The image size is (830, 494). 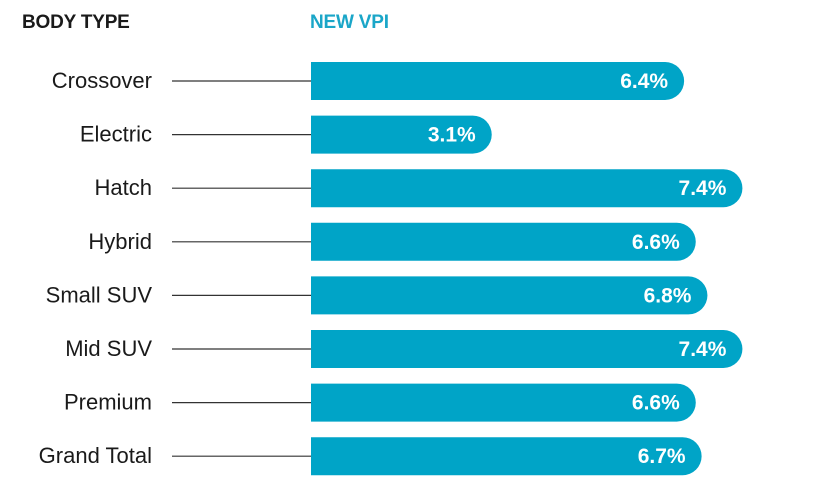 I want to click on category-header: BODY TYPE, so click(x=76, y=22).